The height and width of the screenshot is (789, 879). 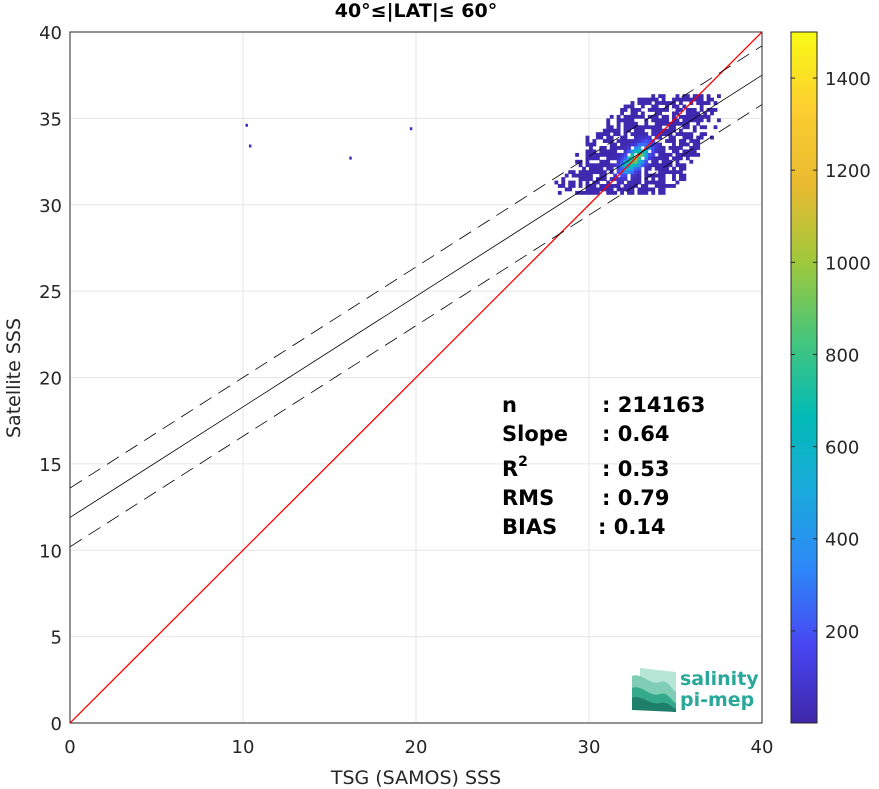 I want to click on stat-r2-sup: 2, so click(x=523, y=462).